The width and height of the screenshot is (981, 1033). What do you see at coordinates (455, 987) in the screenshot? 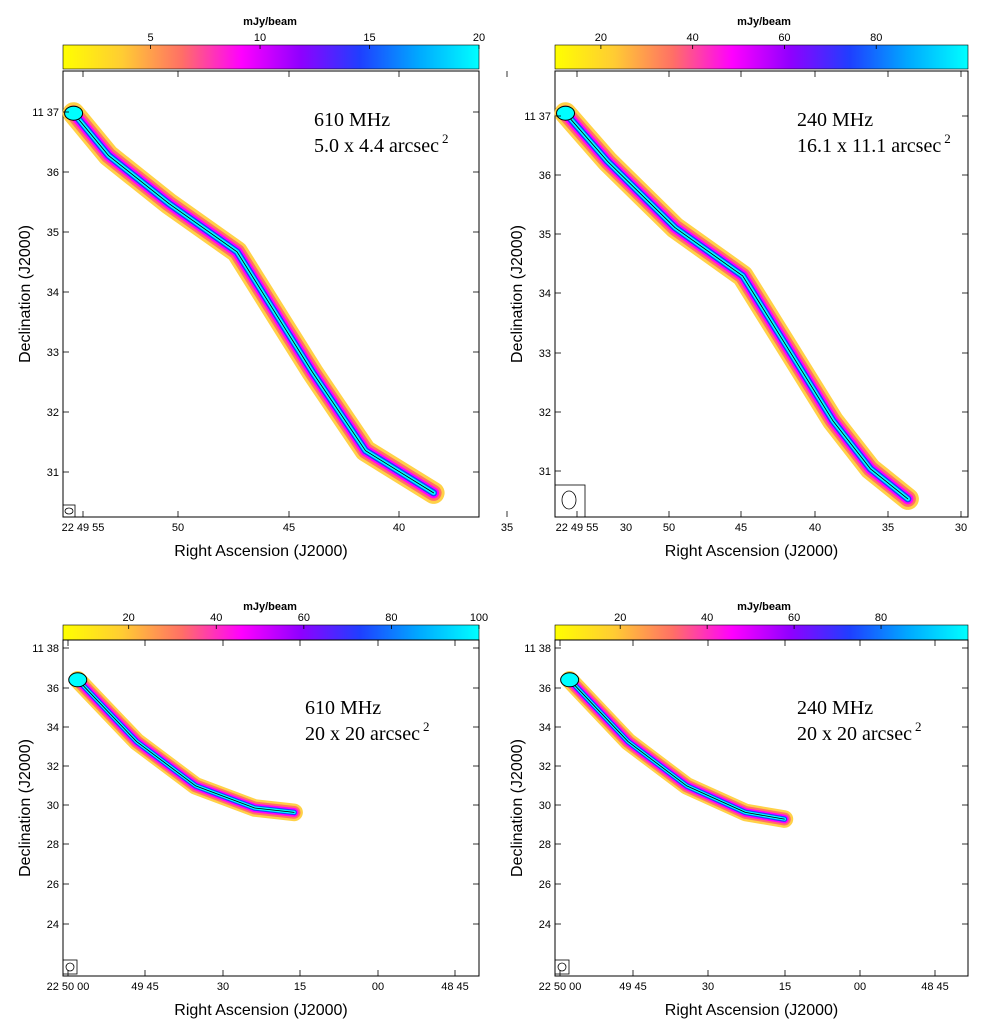
I see `x-tick-label: 48 45` at bounding box center [455, 987].